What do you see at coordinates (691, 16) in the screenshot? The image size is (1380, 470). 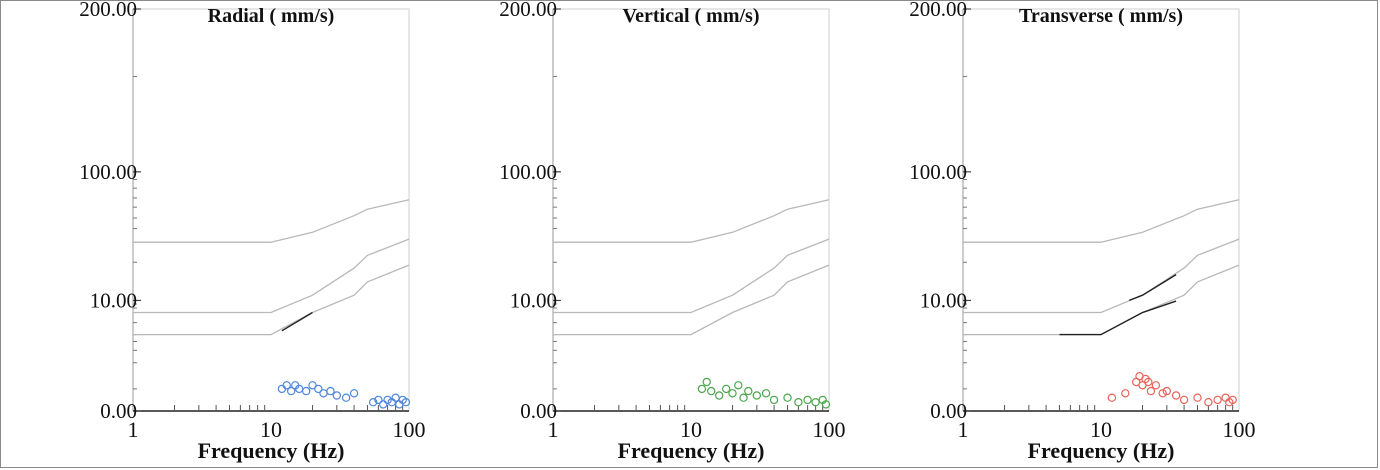 I see `chart-title: Vertical ( mm/s)` at bounding box center [691, 16].